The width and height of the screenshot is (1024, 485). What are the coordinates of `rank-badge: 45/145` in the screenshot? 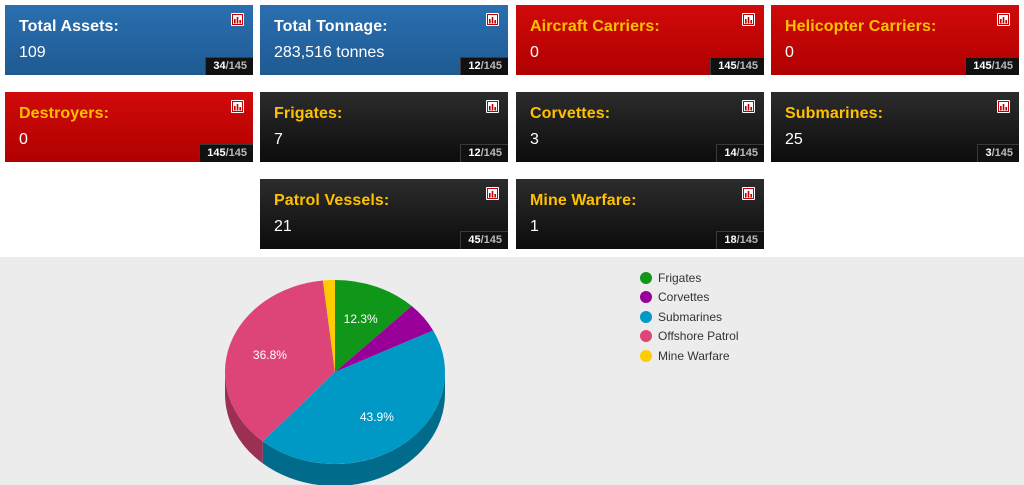 It's located at (484, 240).